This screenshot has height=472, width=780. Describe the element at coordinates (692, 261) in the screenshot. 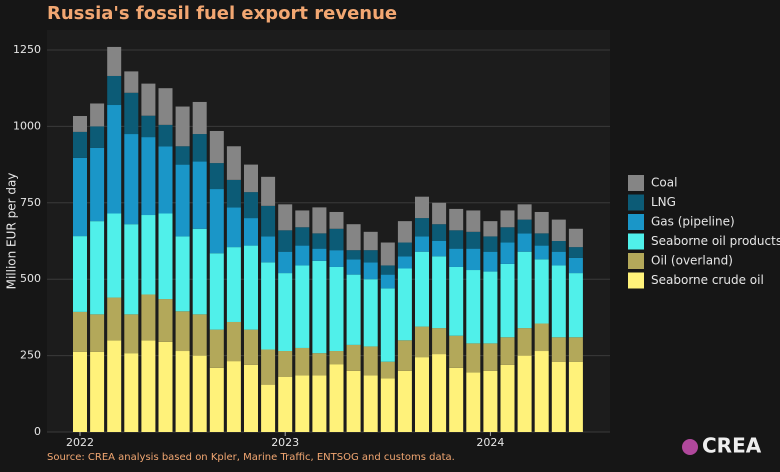

I see `legend-label: Oil (overland)` at that location.